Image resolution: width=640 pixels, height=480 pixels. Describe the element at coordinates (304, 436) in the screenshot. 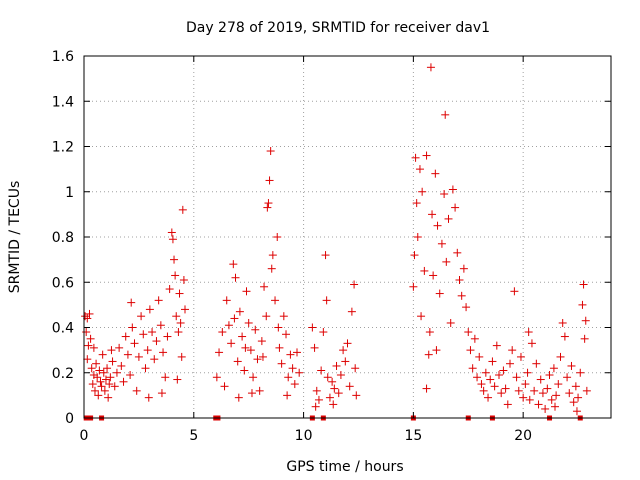

I see `x-tick-label: 10` at that location.